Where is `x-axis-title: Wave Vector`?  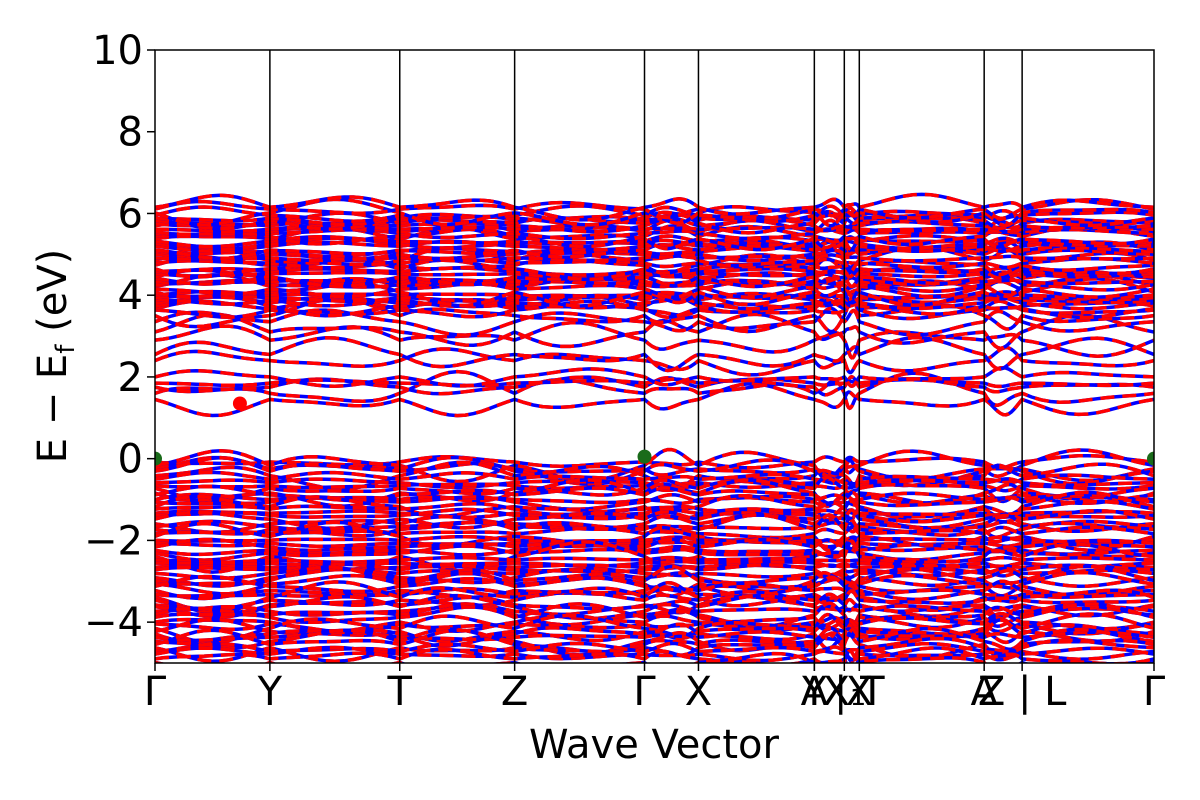 x-axis-title: Wave Vector is located at coordinates (654, 745).